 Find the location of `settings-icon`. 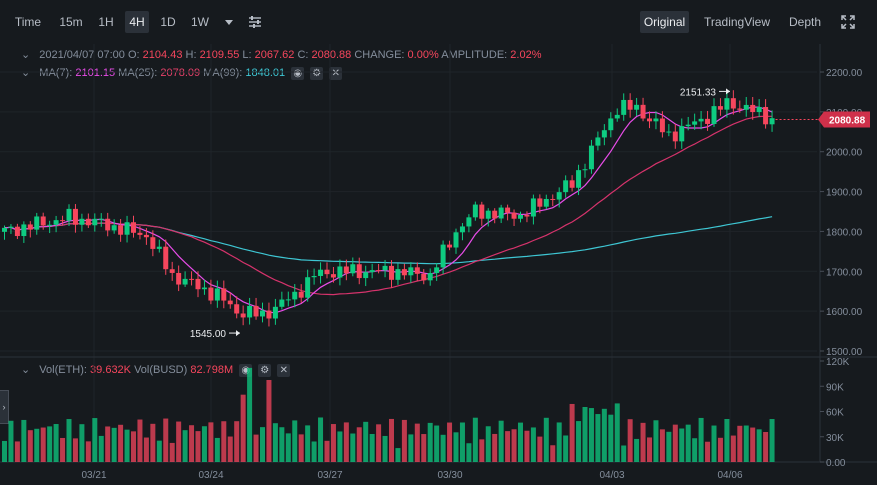

settings-icon is located at coordinates (255, 22).